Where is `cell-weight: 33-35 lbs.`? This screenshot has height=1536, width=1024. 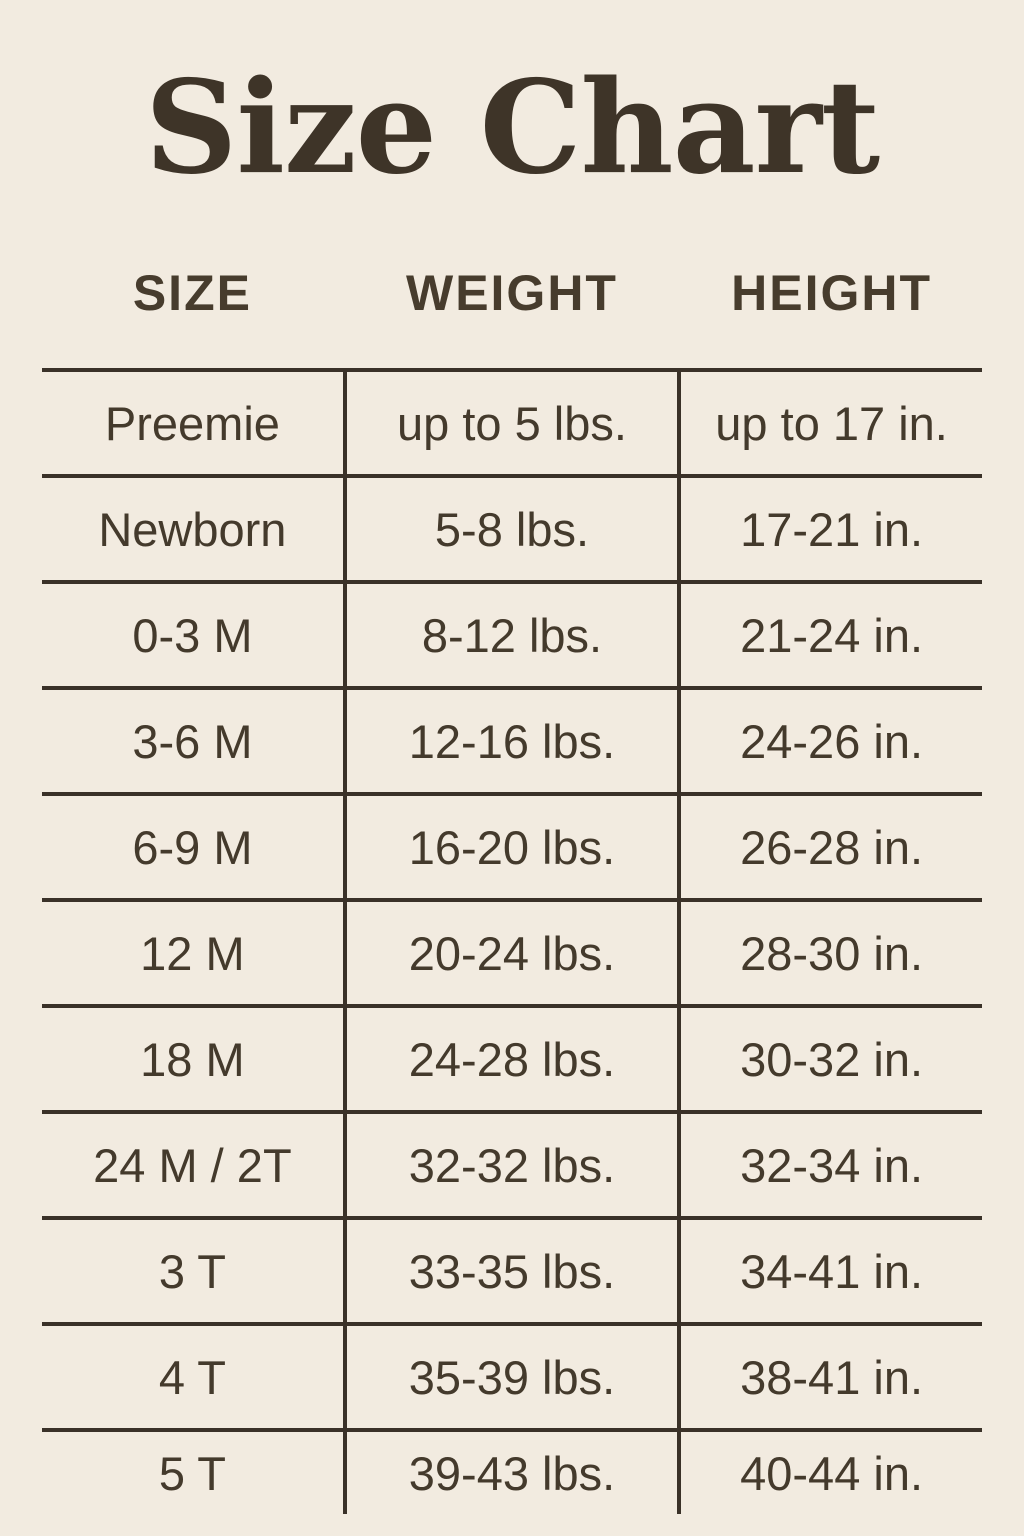 cell-weight: 33-35 lbs. is located at coordinates (512, 1271).